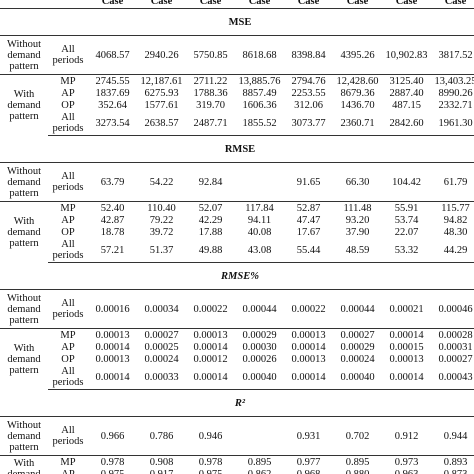 This screenshot has width=474, height=474. Describe the element at coordinates (452, 182) in the screenshot. I see `value-cell: 61.79` at that location.